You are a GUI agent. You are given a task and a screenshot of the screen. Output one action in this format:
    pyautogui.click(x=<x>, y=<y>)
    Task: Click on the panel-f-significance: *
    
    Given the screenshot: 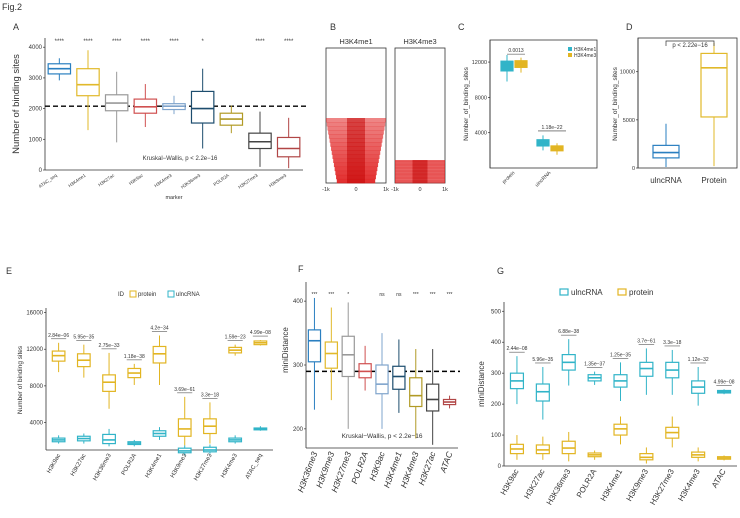 What is the action you would take?
    pyautogui.click(x=348, y=295)
    